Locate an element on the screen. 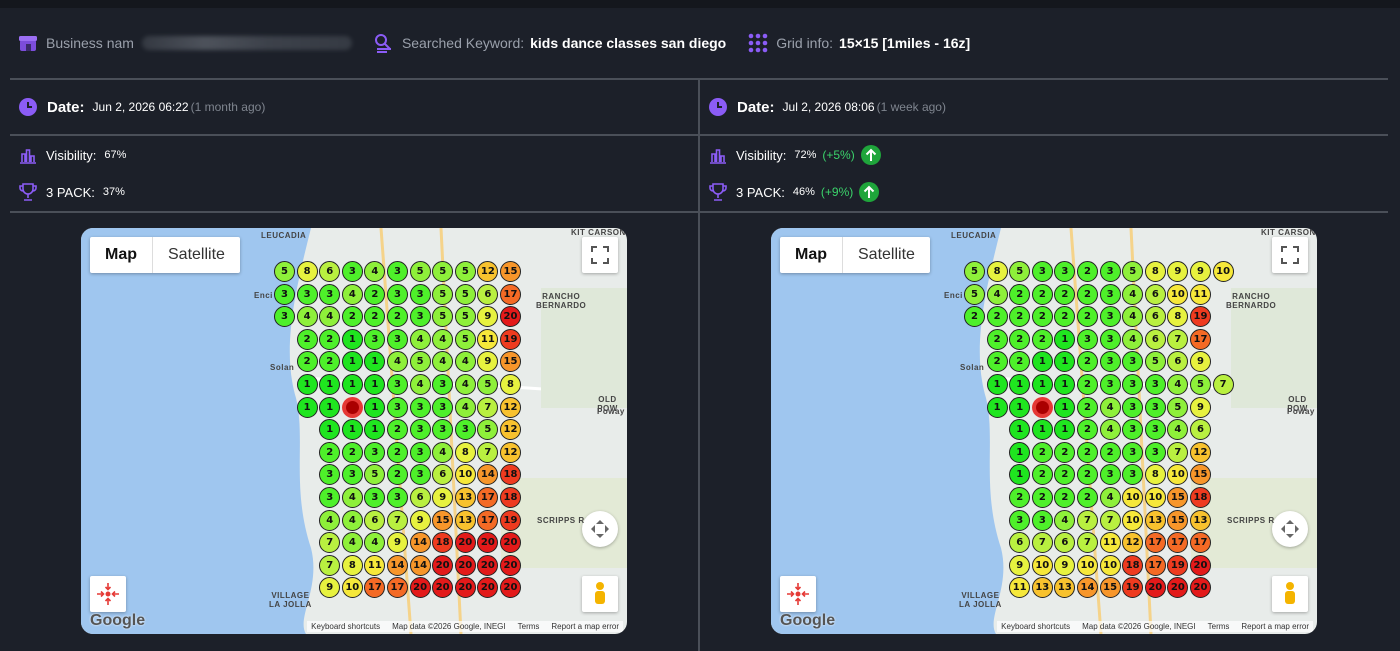  keyboard-shortcuts-link: Keyboard shortcuts is located at coordinates (1036, 626).